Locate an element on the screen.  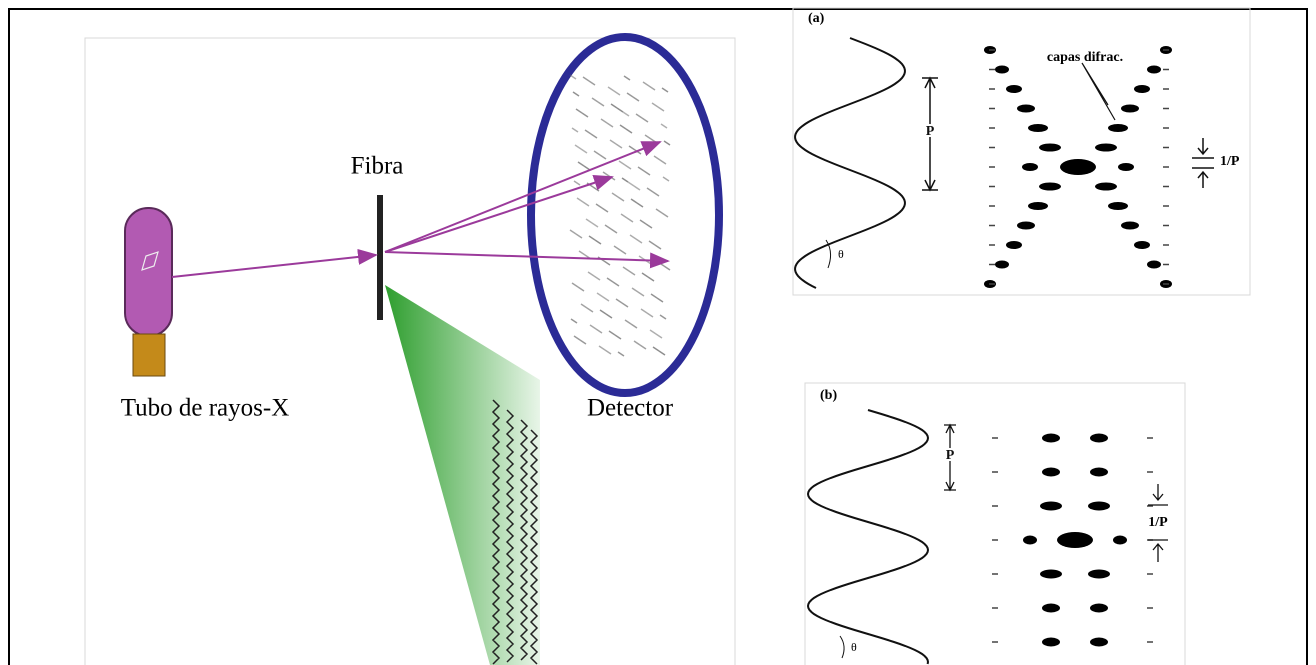
fiber-label: Fibra is located at coordinates (377, 166).